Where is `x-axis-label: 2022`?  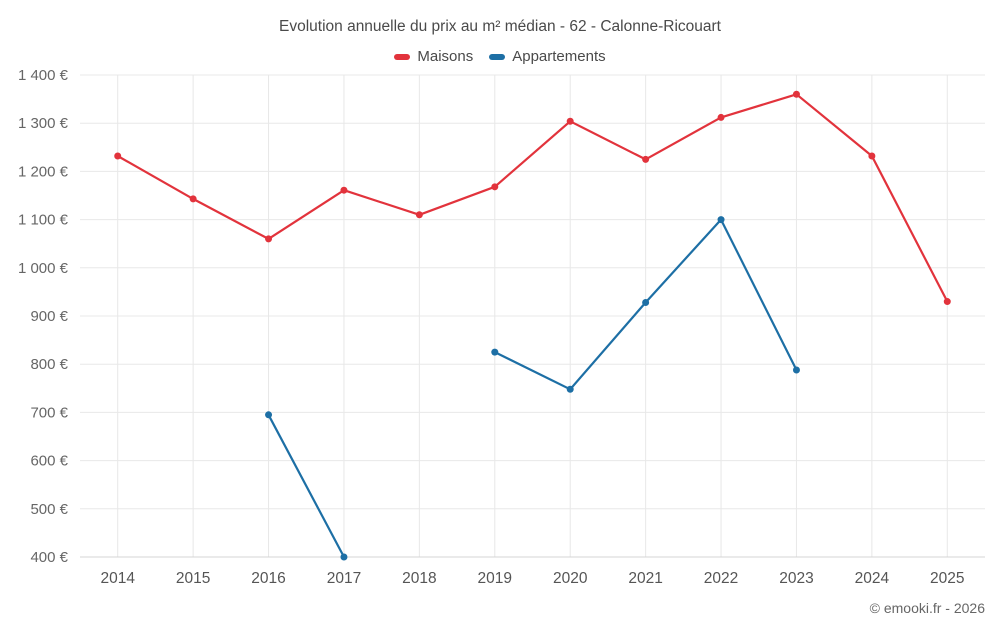
x-axis-label: 2022 is located at coordinates (721, 578).